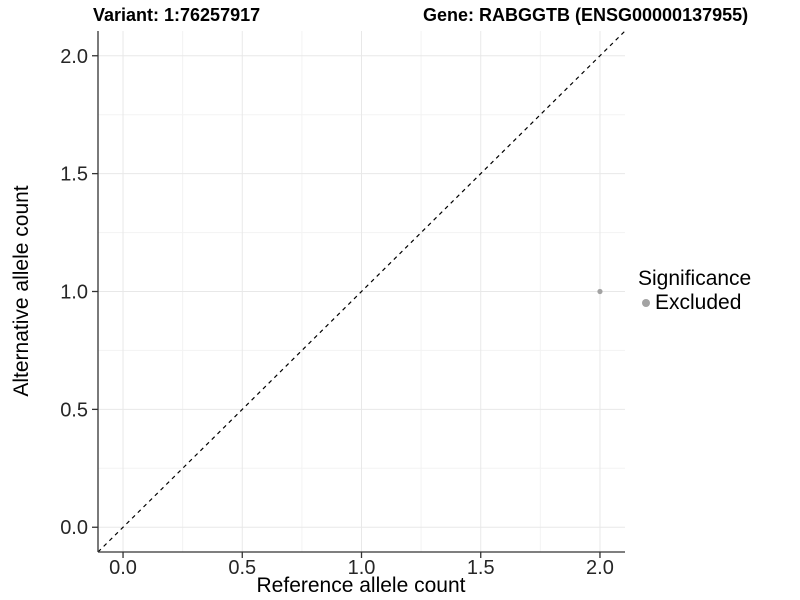  Describe the element at coordinates (242, 568) in the screenshot. I see `x-tick-label: 0.5` at that location.